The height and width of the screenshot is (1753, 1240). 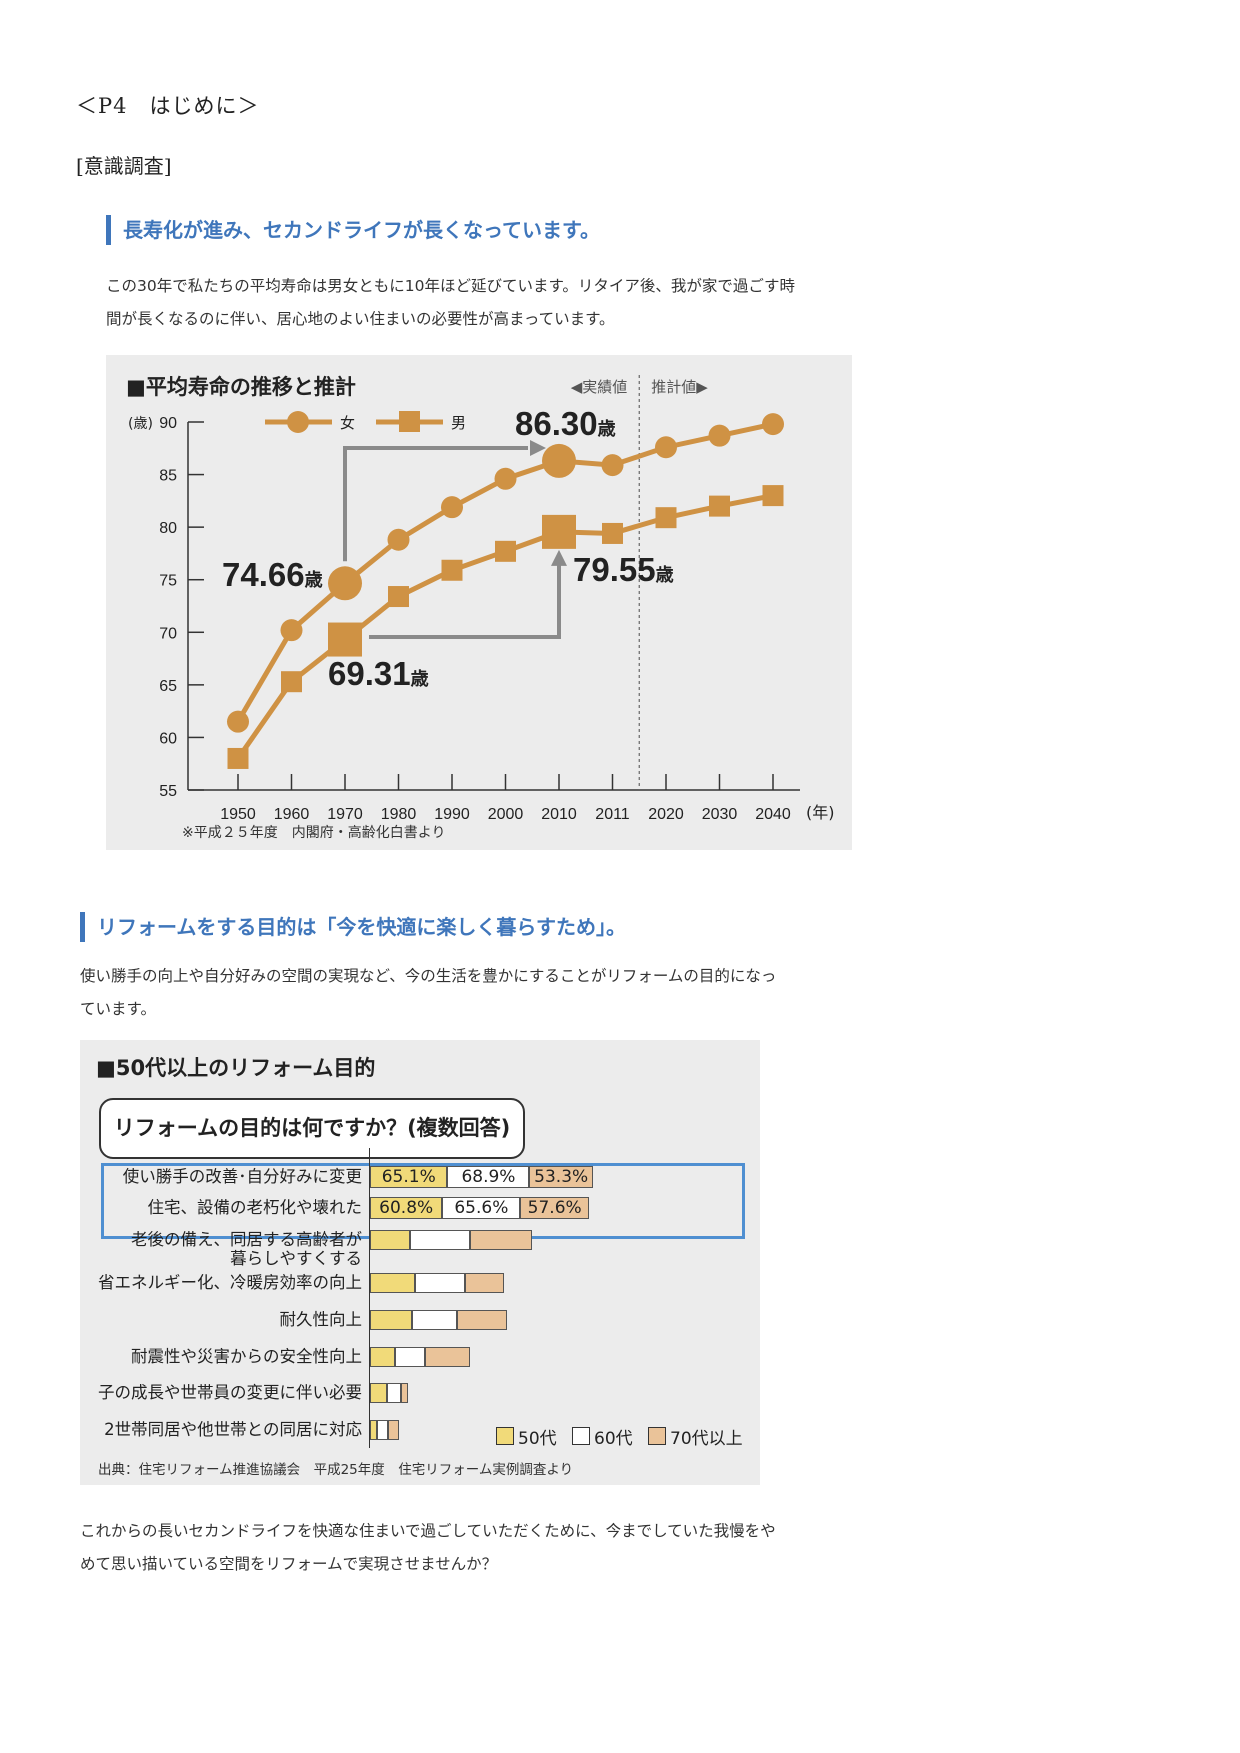 What do you see at coordinates (272, 574) in the screenshot?
I see `female-1970-callout: 74.66歳` at bounding box center [272, 574].